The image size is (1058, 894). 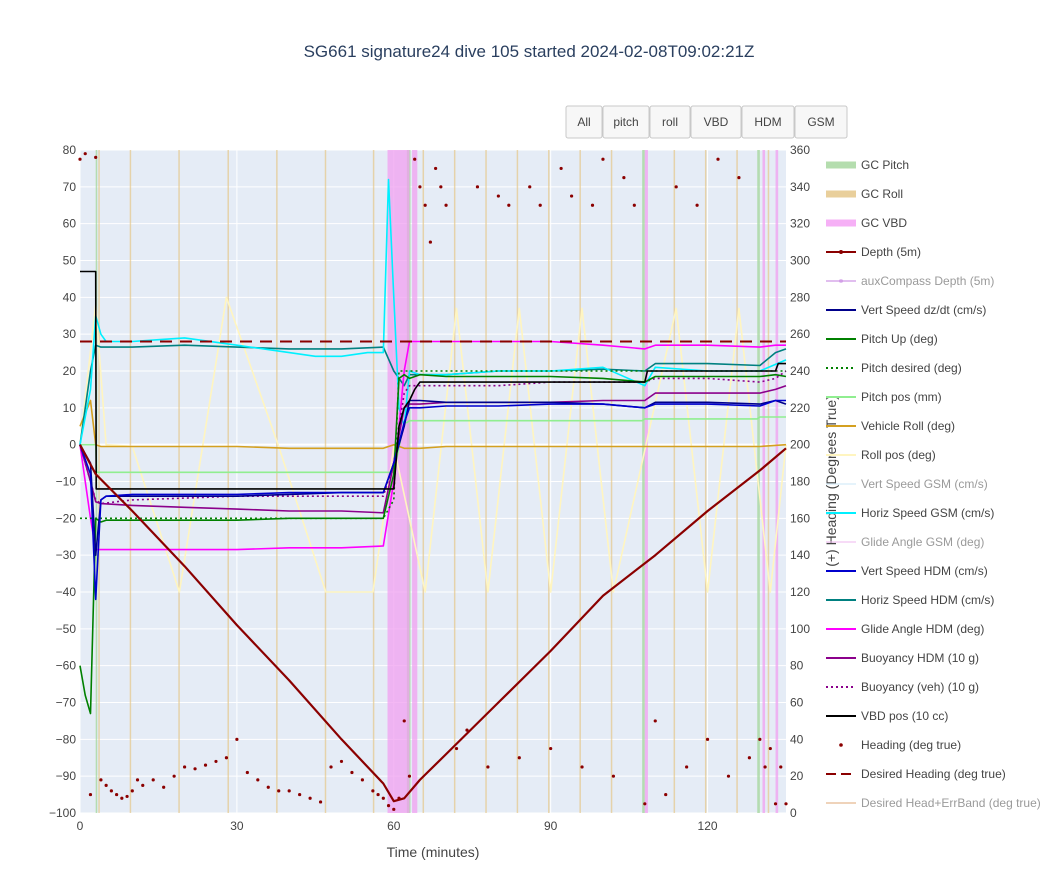 I want to click on y2-tick-label: 100, so click(x=800, y=629).